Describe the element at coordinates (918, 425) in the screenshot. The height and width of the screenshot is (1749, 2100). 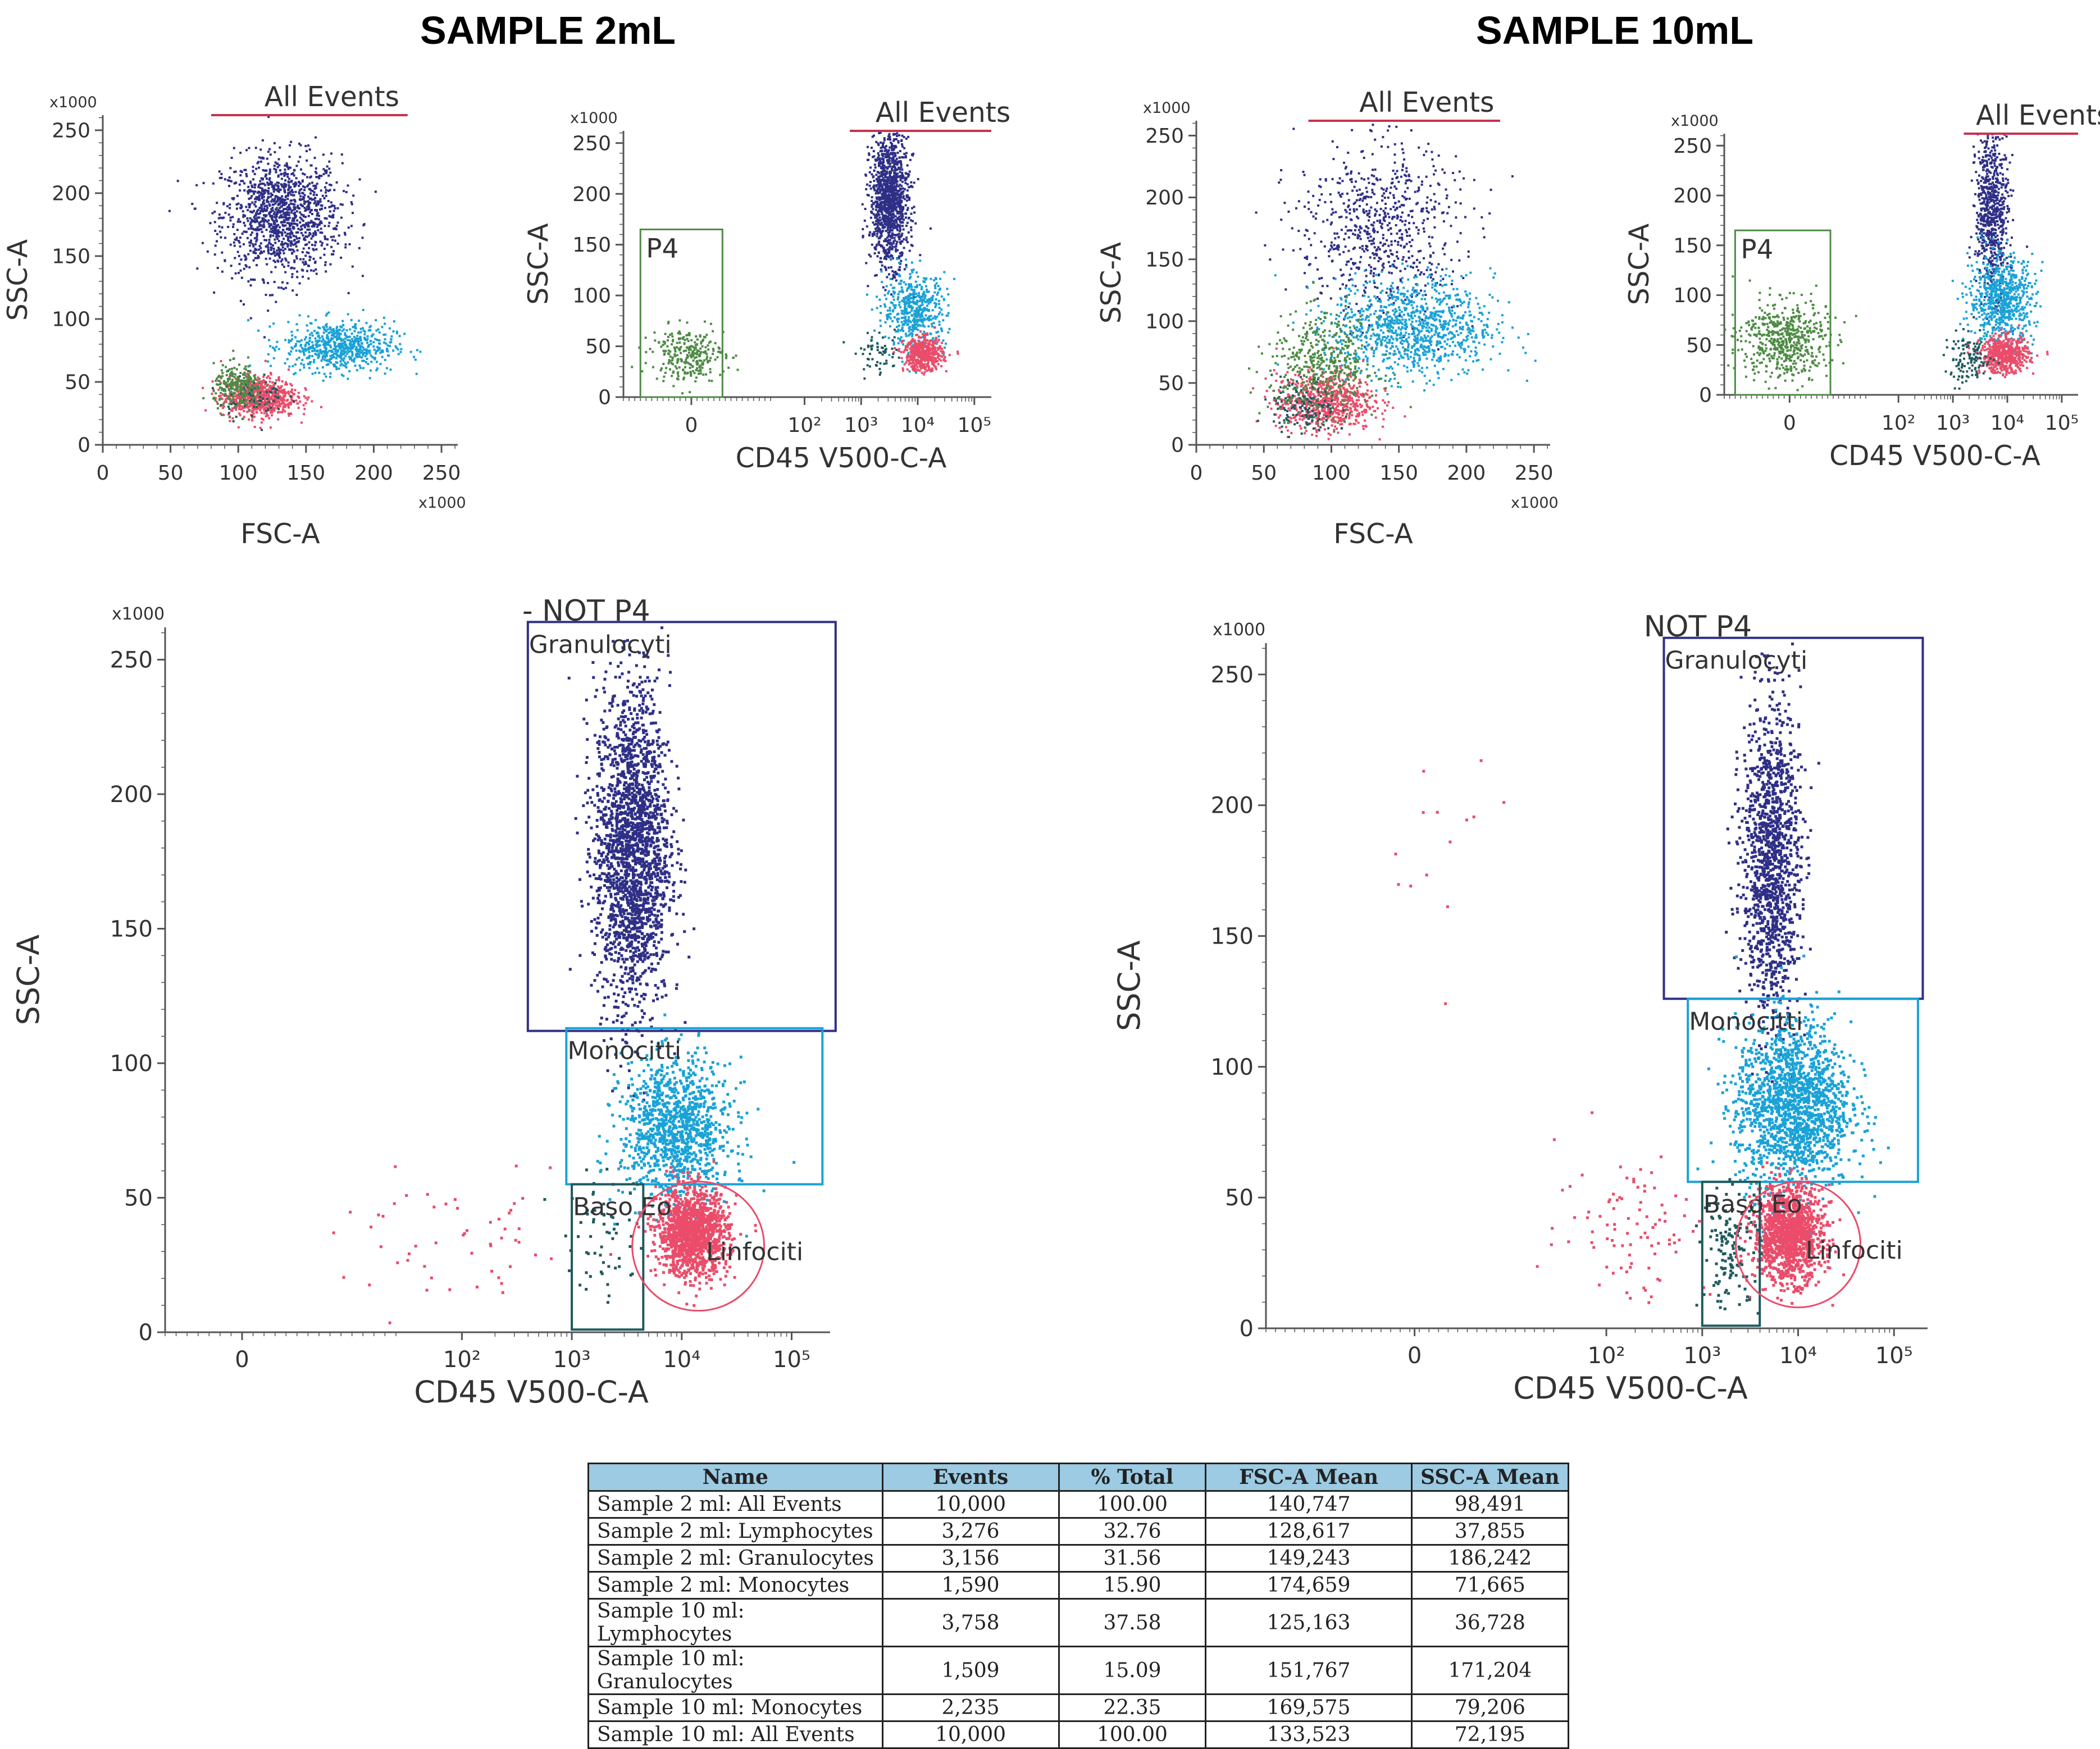
I see `x-tick-label: 10⁴` at that location.